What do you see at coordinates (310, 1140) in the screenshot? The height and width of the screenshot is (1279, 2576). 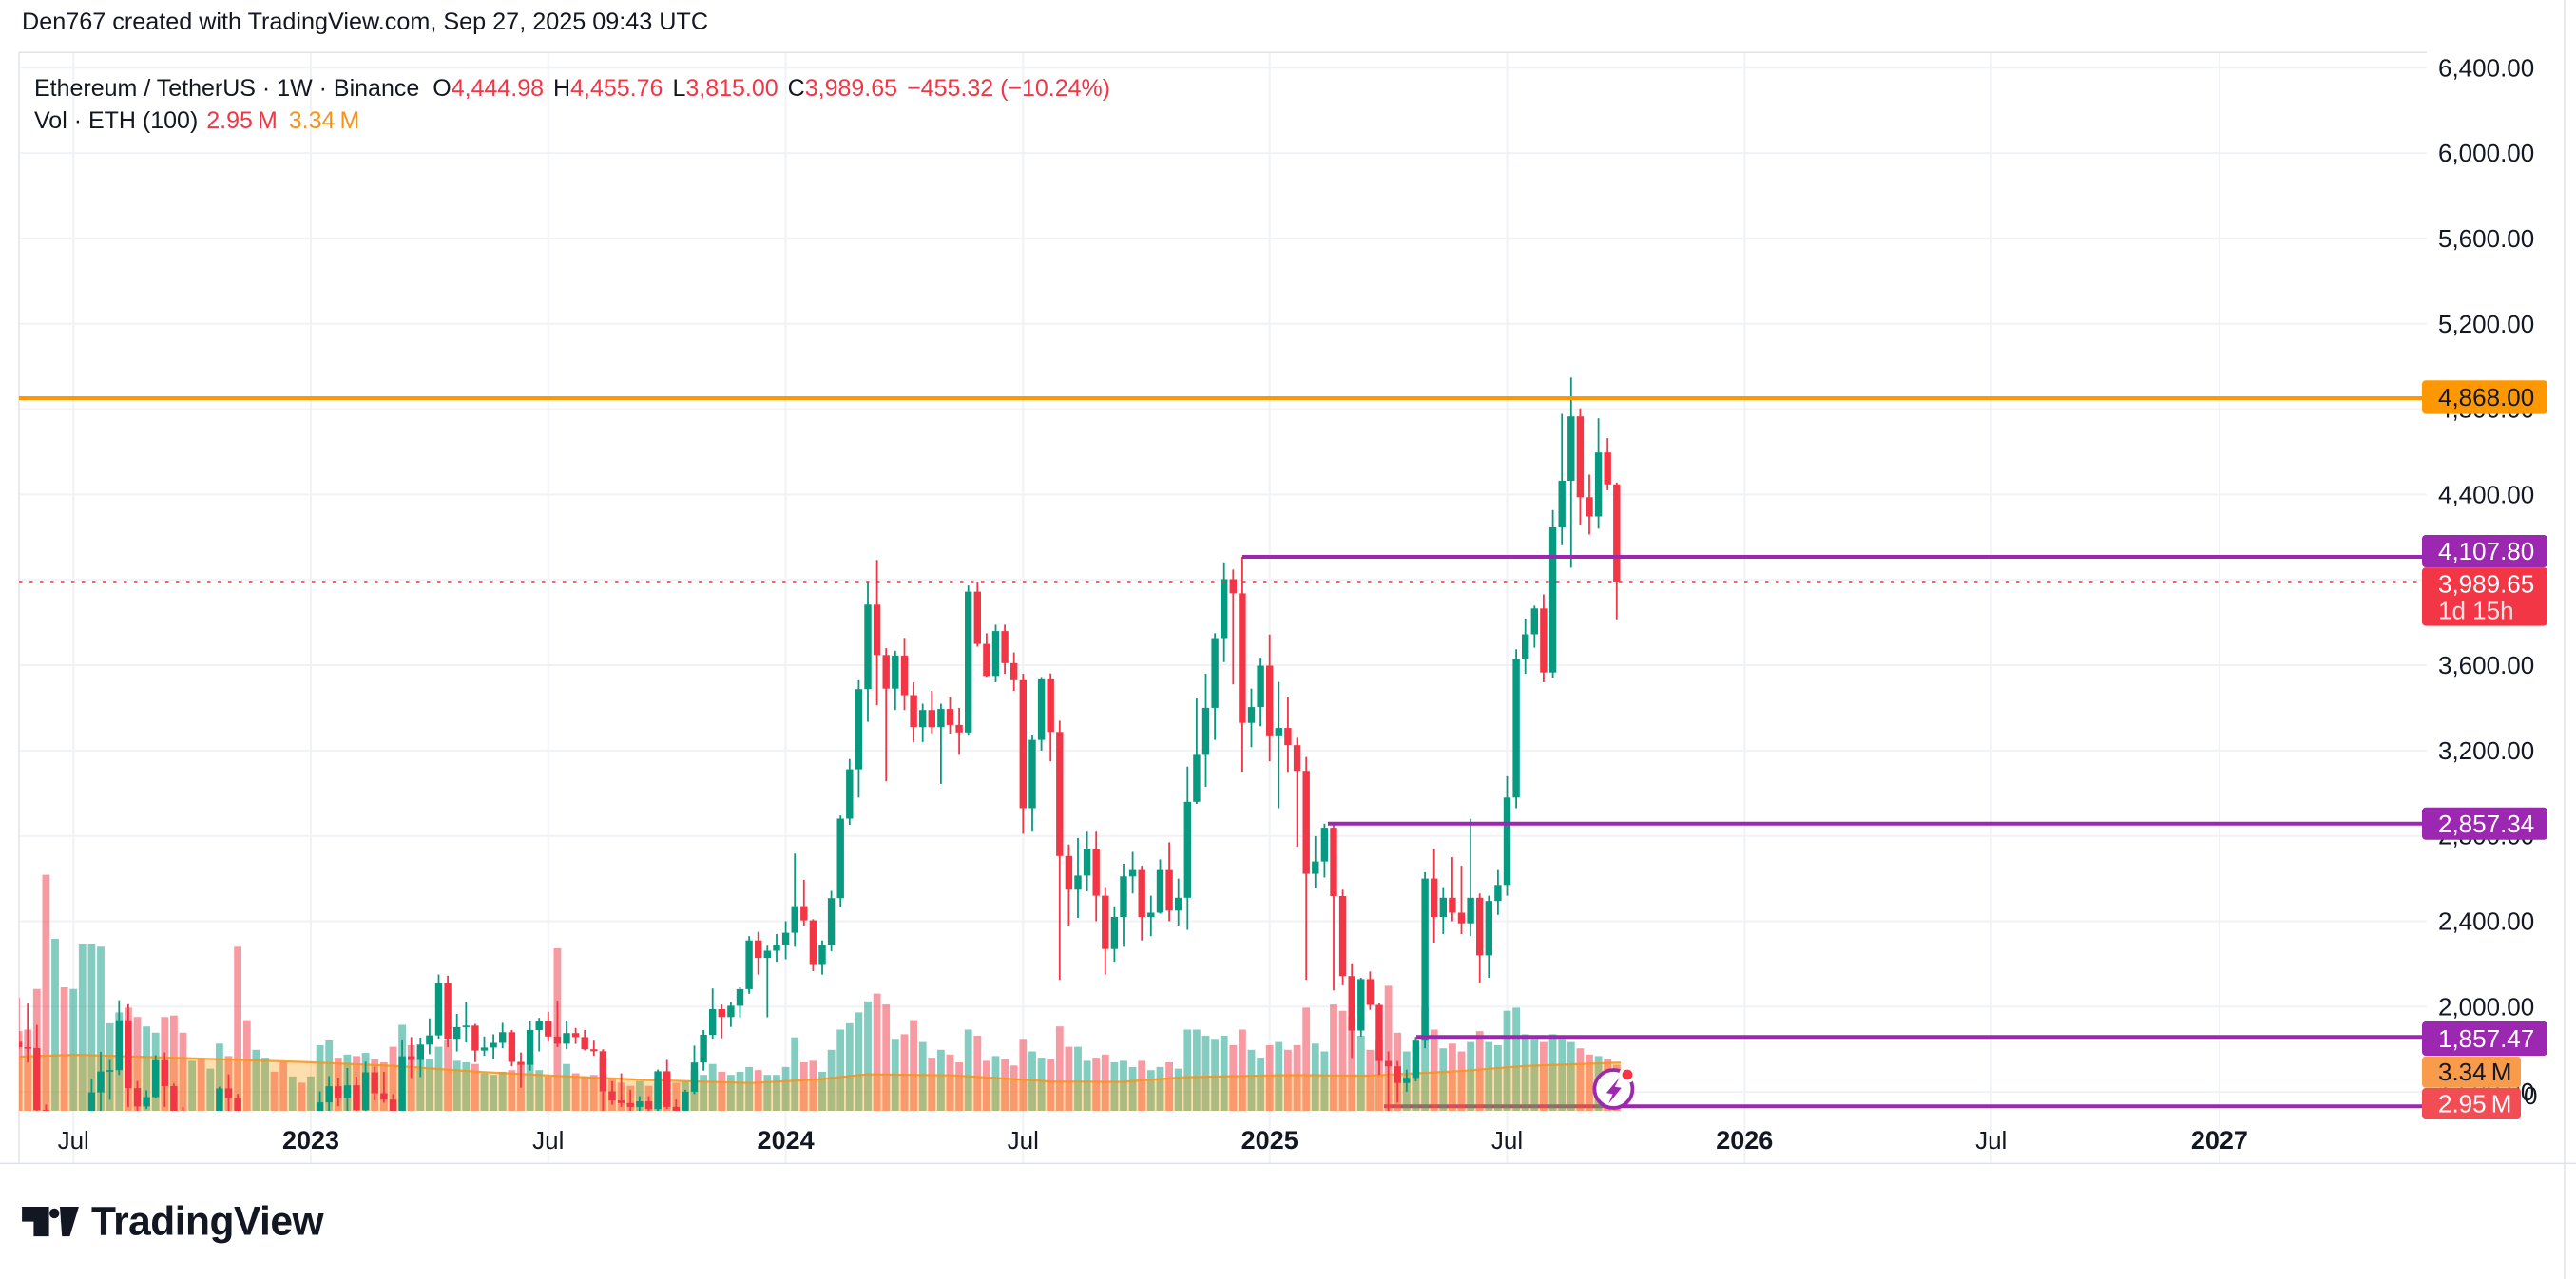 I see `svg-text: 2023` at bounding box center [310, 1140].